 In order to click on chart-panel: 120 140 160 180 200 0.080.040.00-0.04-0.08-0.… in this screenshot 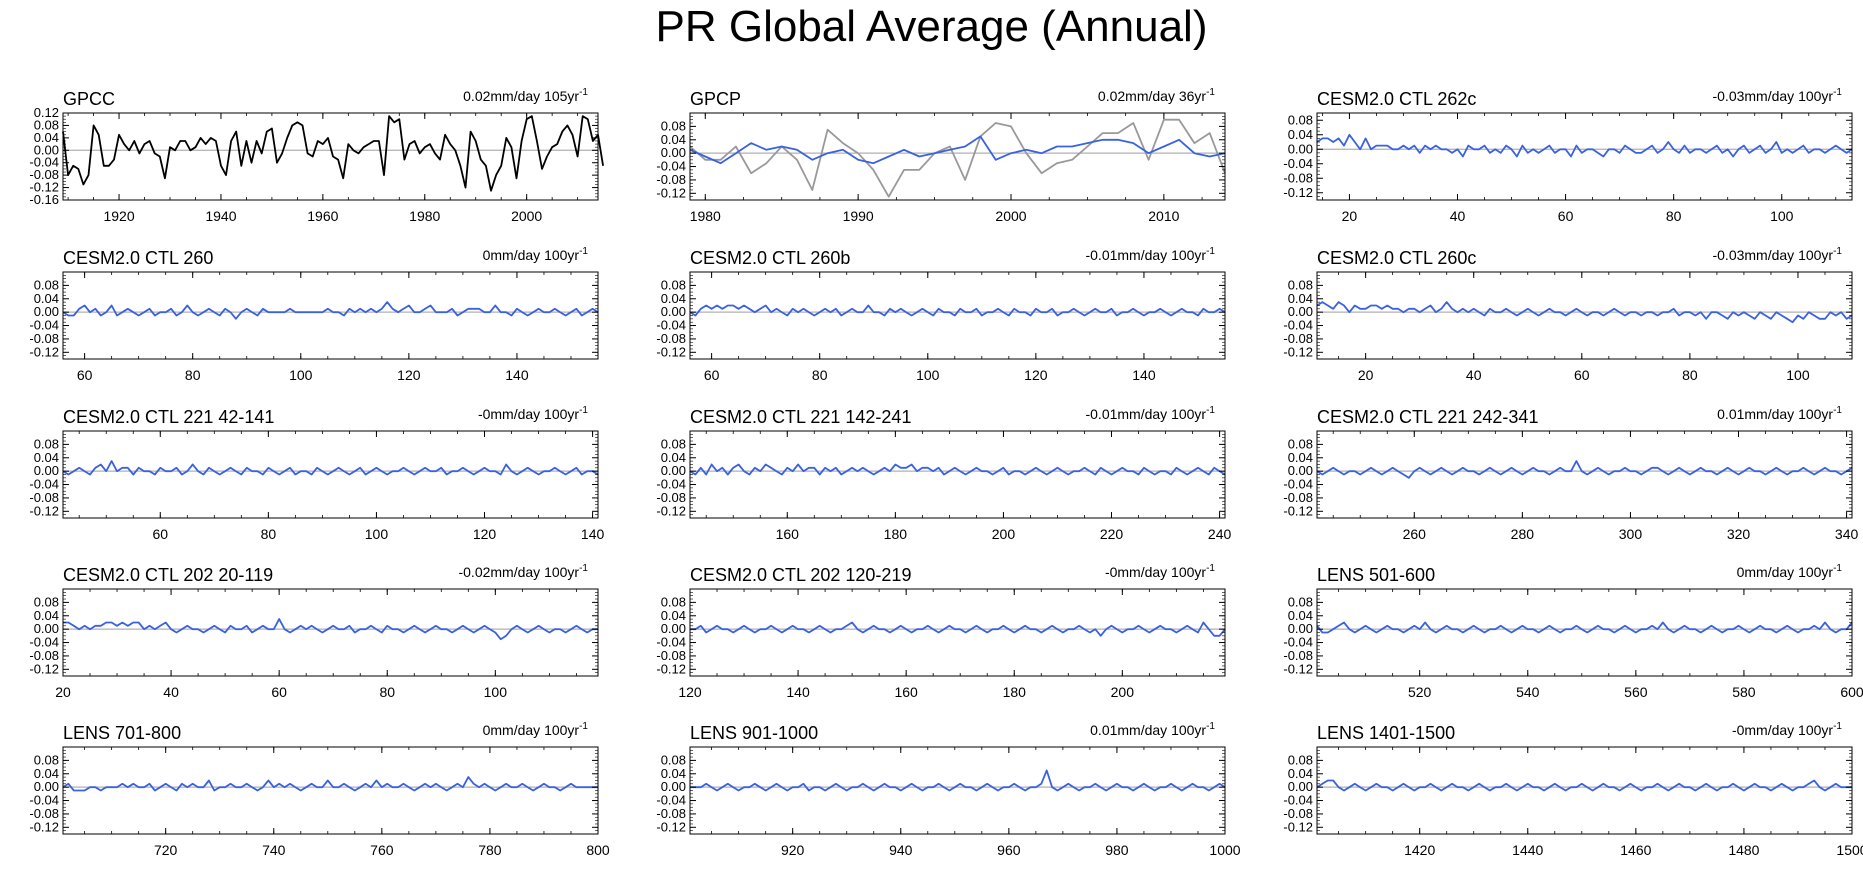, I will do `click(941, 631)`.